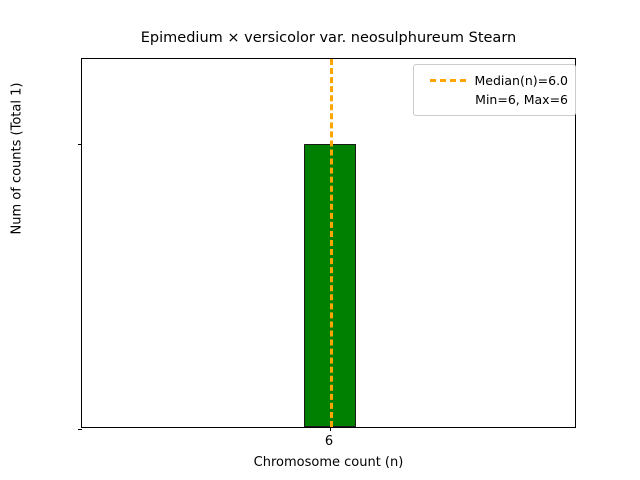 Image resolution: width=640 pixels, height=480 pixels. What do you see at coordinates (328, 462) in the screenshot?
I see `x-axis-label: Chromosome count (n)` at bounding box center [328, 462].